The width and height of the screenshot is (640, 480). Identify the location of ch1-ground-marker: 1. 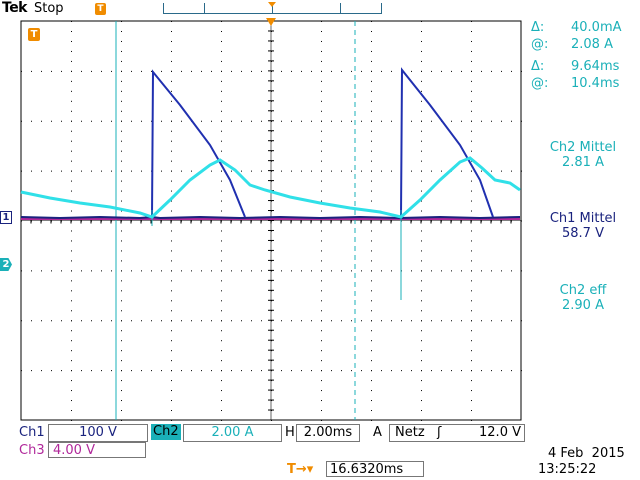
(6, 217).